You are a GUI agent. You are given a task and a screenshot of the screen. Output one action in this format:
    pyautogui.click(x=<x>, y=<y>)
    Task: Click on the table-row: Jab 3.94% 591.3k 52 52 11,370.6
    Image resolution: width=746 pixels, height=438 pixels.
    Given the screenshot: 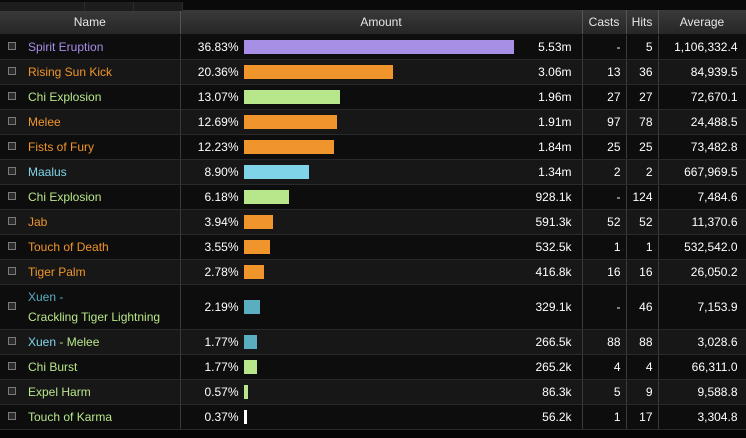 What is the action you would take?
    pyautogui.click(x=373, y=222)
    